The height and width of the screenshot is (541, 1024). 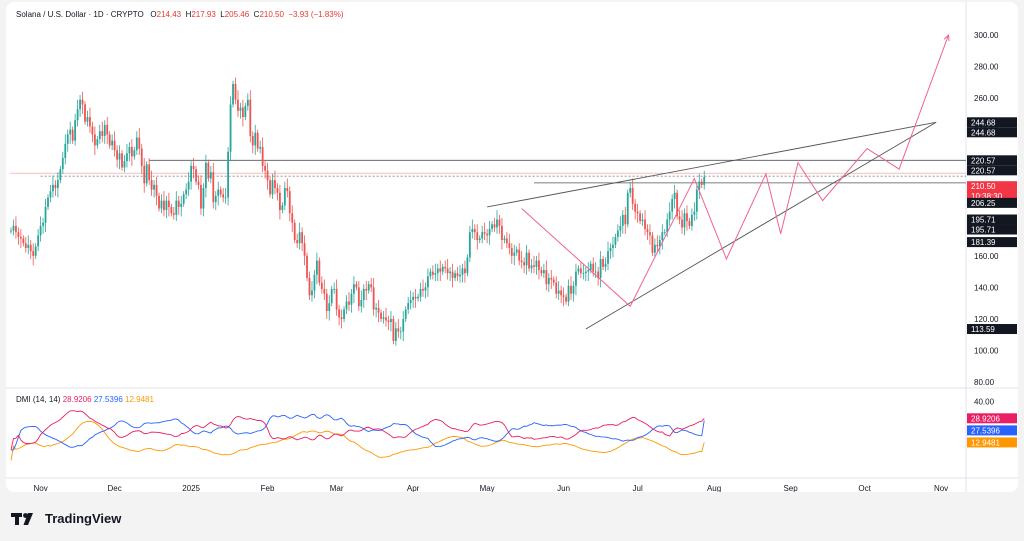 I want to click on x-tick-label: Feb, so click(x=268, y=488).